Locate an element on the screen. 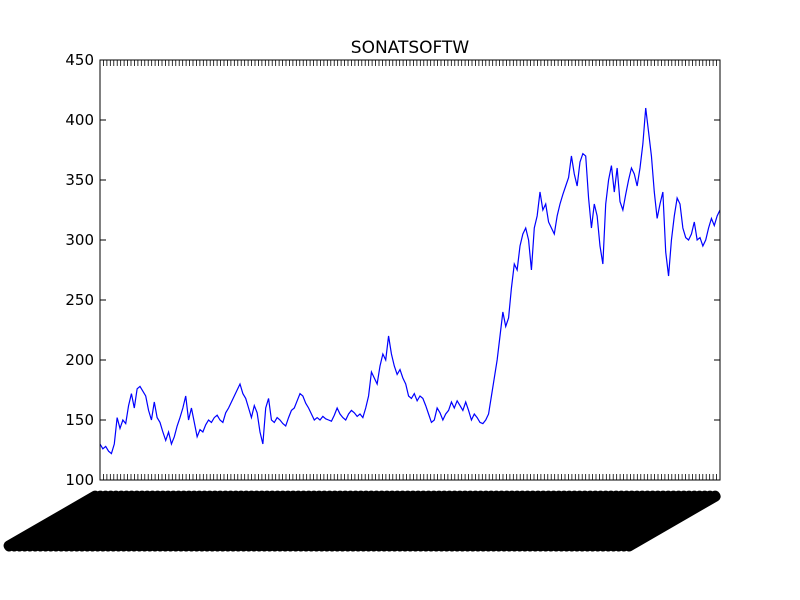 The image size is (800, 600). y-tick-label: 350 is located at coordinates (79, 180).